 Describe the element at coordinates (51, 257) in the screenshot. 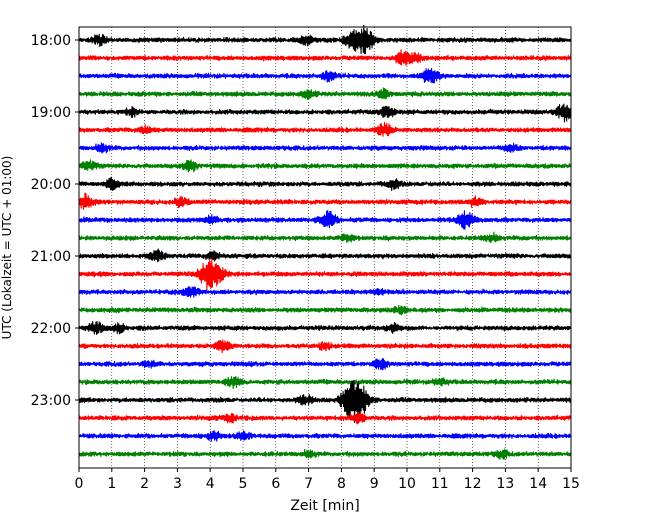

I see `y-tick-label: 21:00` at that location.